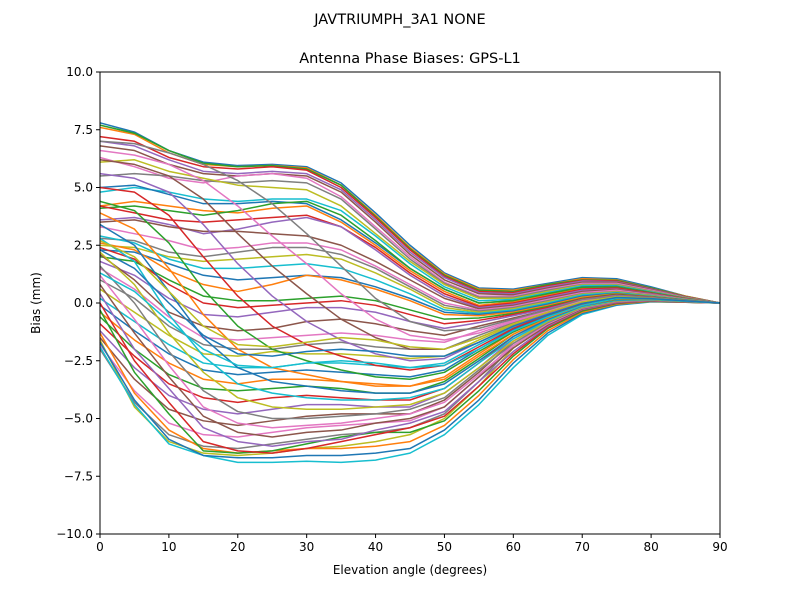 This screenshot has height=600, width=800. What do you see at coordinates (79, 72) in the screenshot?
I see `y-tick-label: 10.0` at bounding box center [79, 72].